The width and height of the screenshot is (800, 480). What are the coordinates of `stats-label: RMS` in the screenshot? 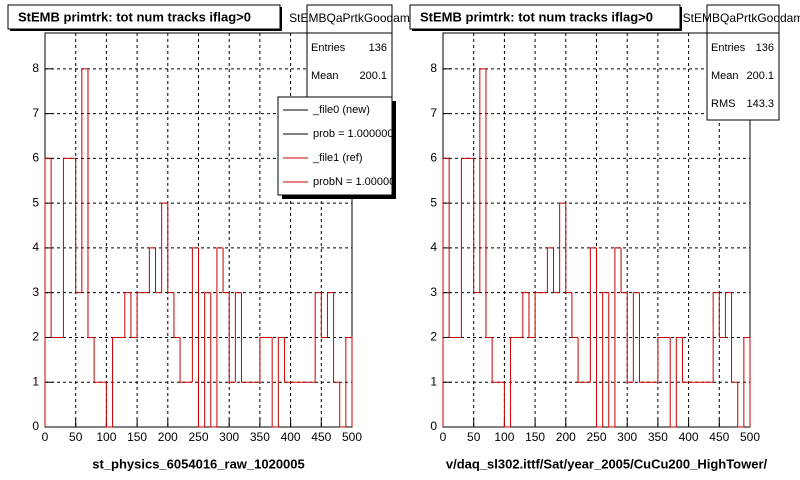 It's located at (723, 104).